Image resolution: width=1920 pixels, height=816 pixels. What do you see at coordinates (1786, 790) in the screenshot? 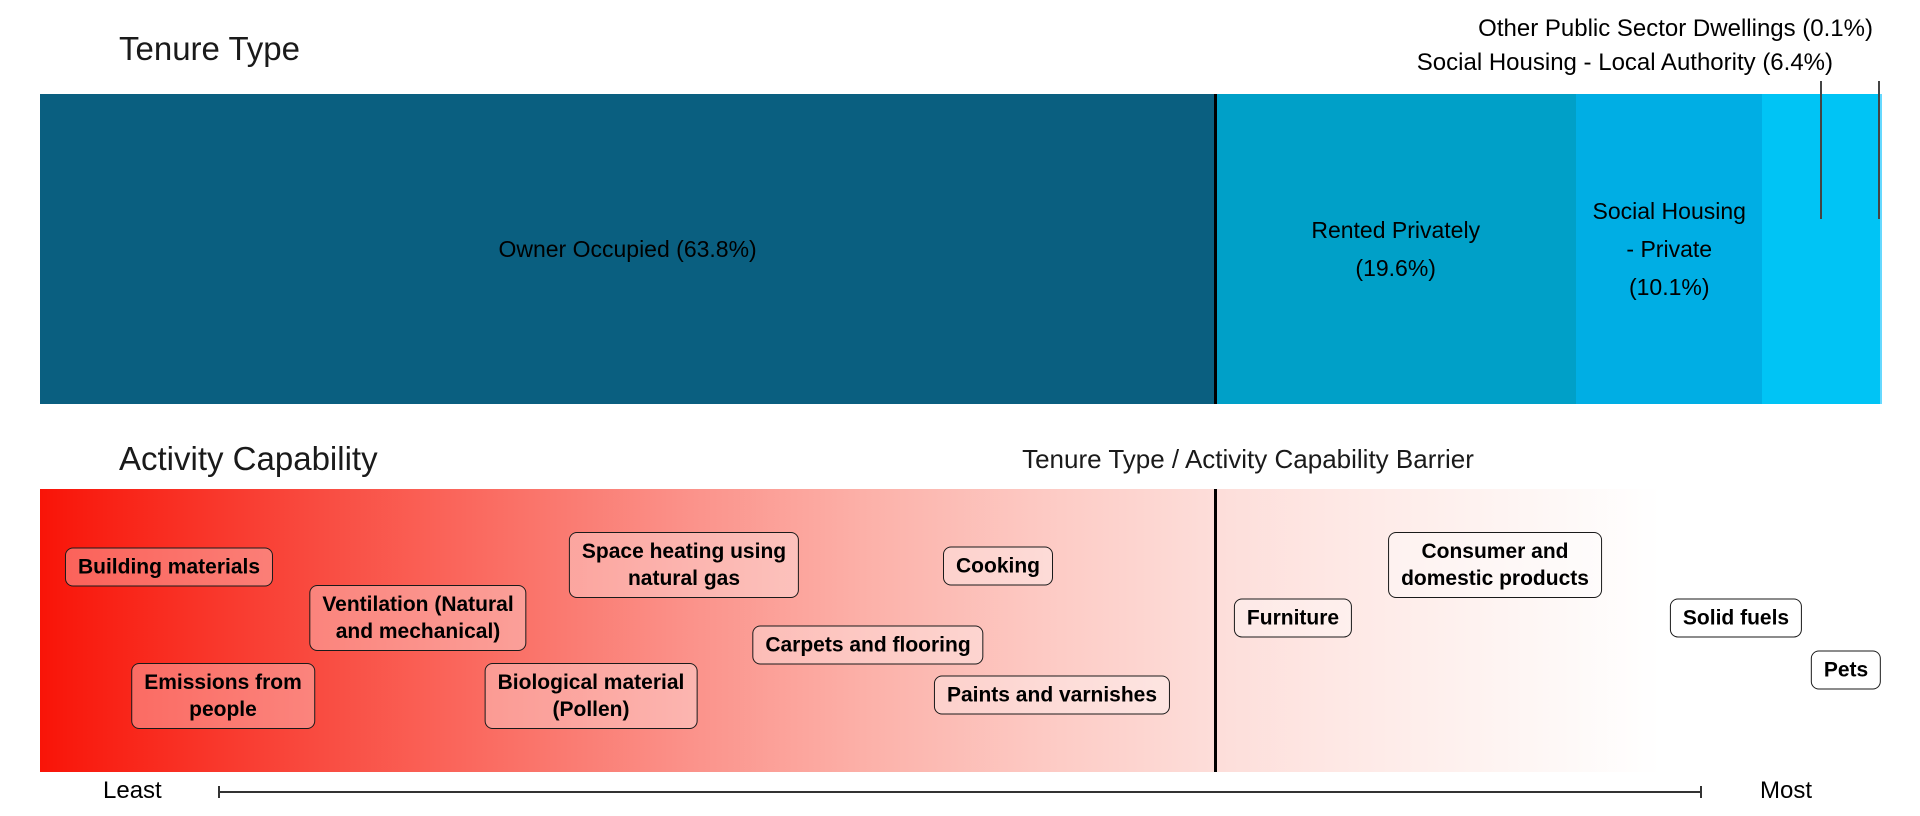
I see `axis-label-most: Most` at bounding box center [1786, 790].